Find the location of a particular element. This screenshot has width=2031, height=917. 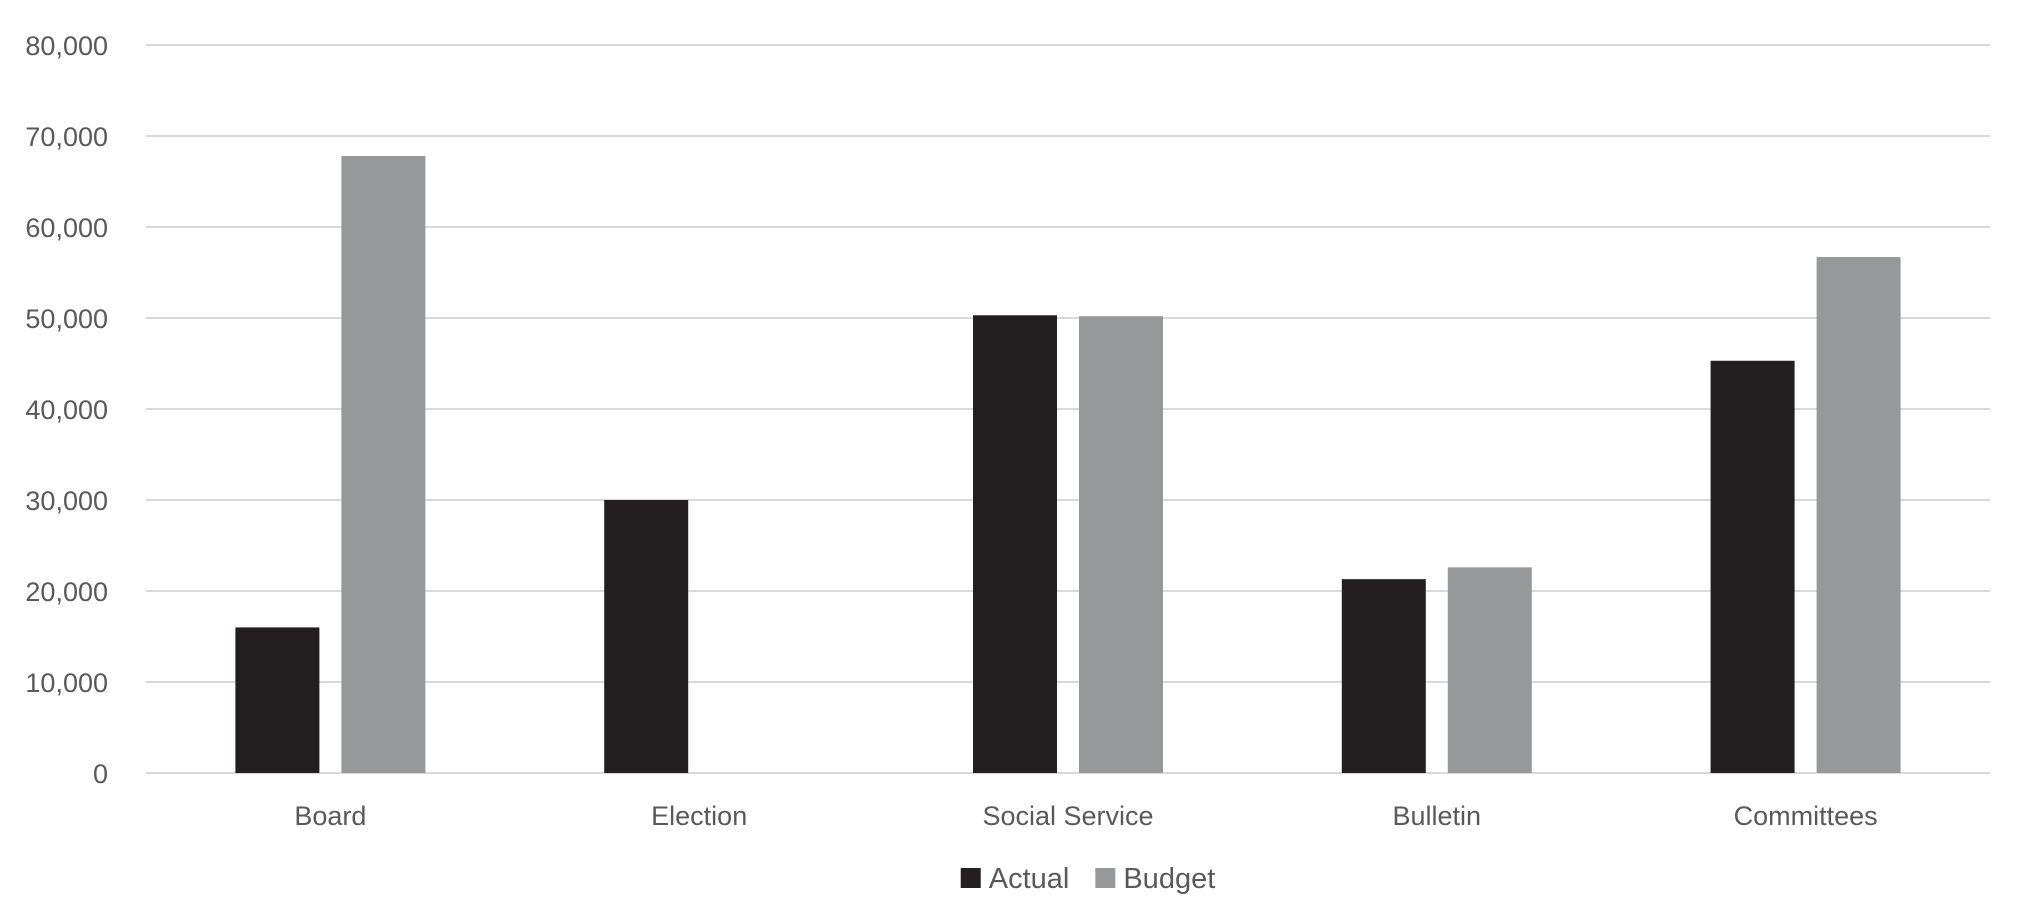

bar-actual-bulletin is located at coordinates (1383, 676).